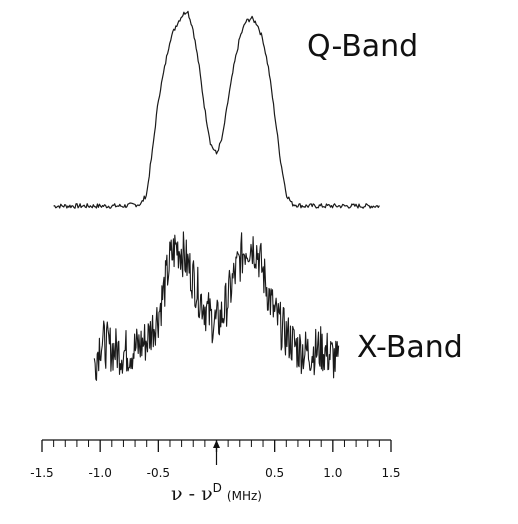 This screenshot has height=524, width=518. I want to click on x-tick-label: -0.5, so click(158, 473).